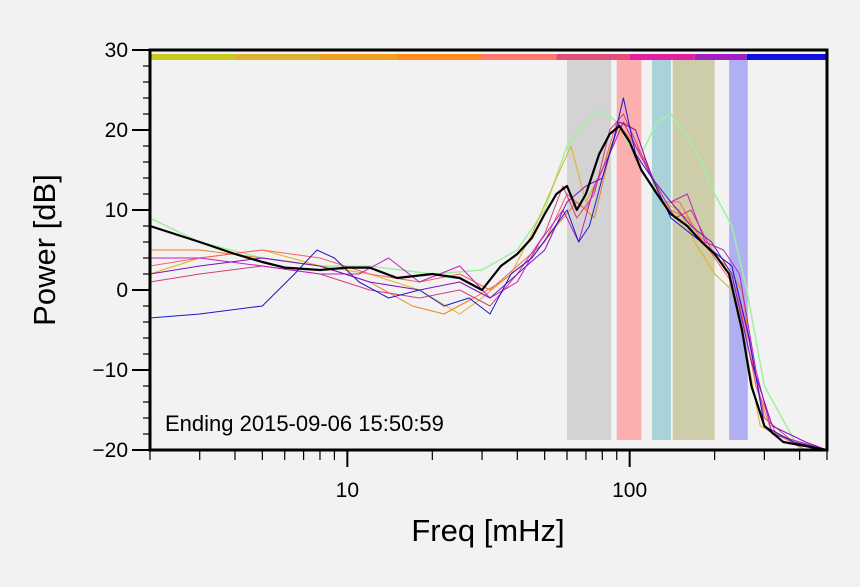  I want to click on y-axis-label: Power [dB], so click(44, 250).